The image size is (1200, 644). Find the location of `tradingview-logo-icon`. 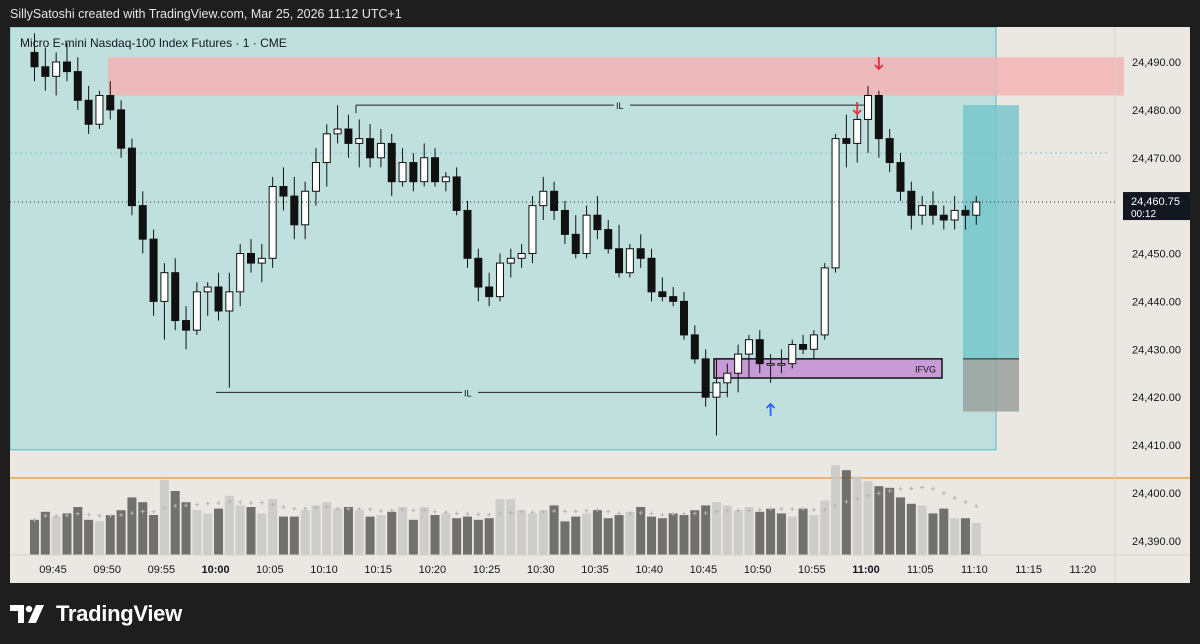

tradingview-logo-icon is located at coordinates (27, 614).